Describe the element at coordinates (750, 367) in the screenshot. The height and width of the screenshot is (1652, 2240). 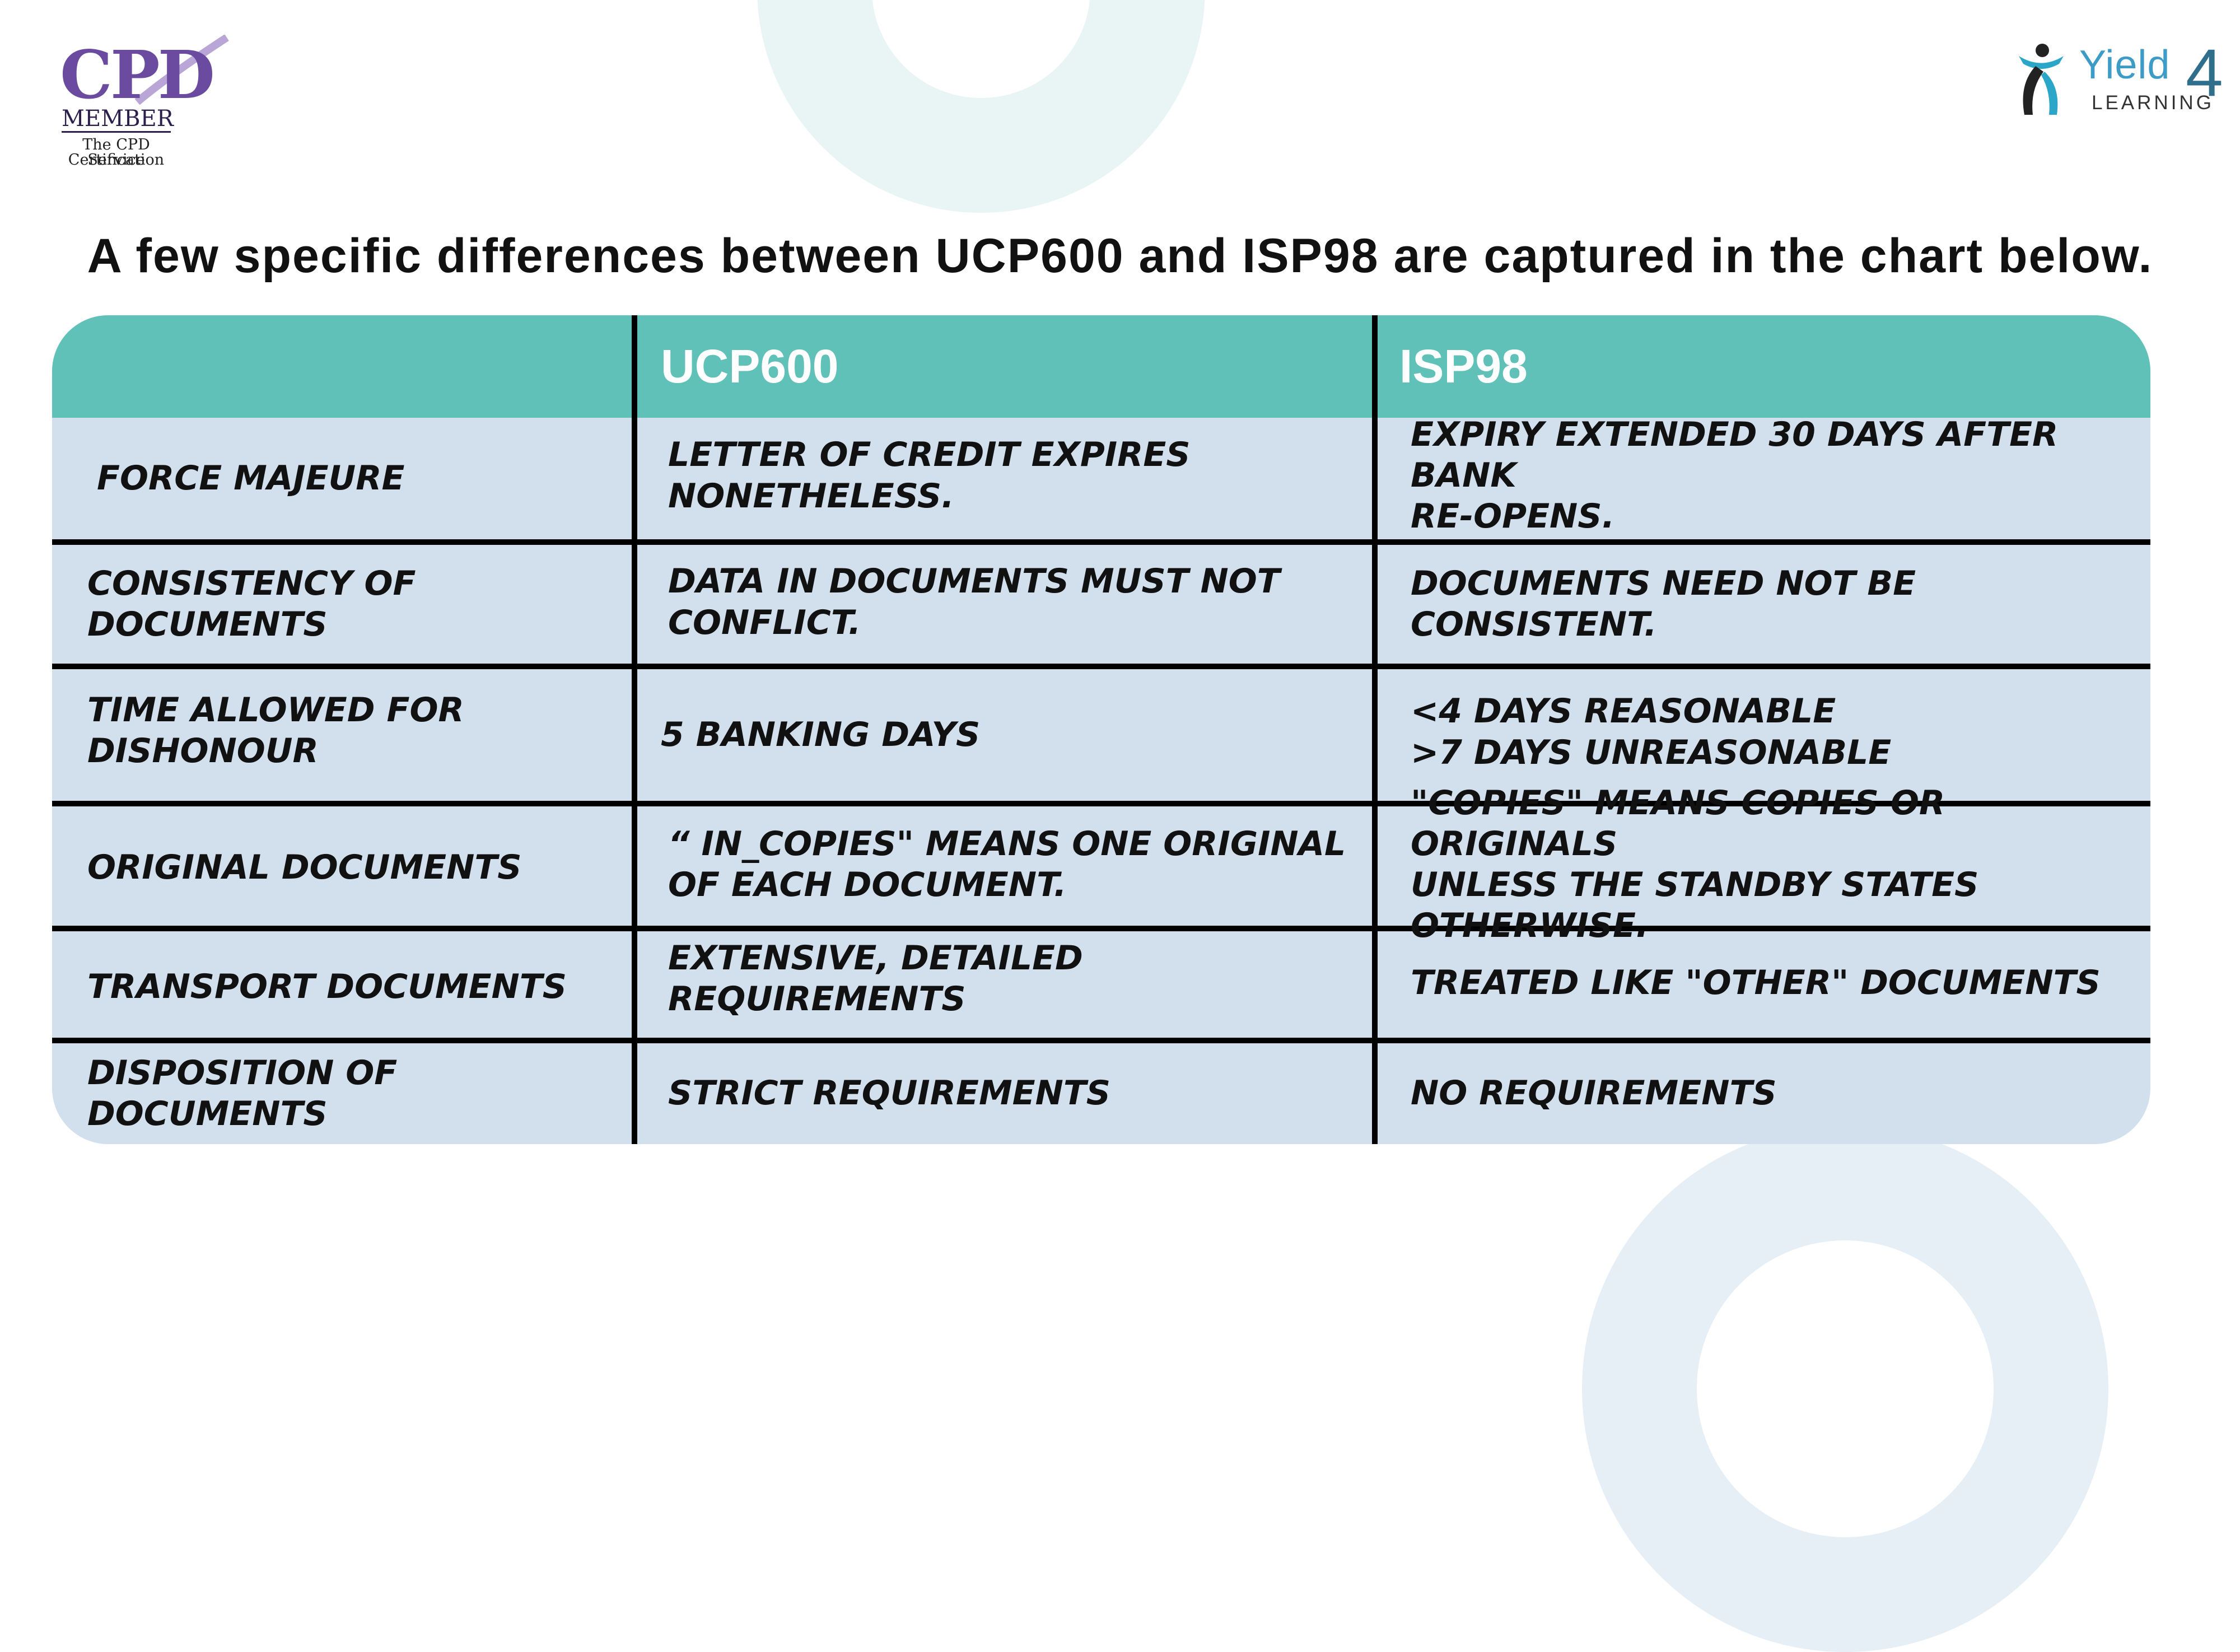
I see `header-cell-ucp600: UCP600` at that location.